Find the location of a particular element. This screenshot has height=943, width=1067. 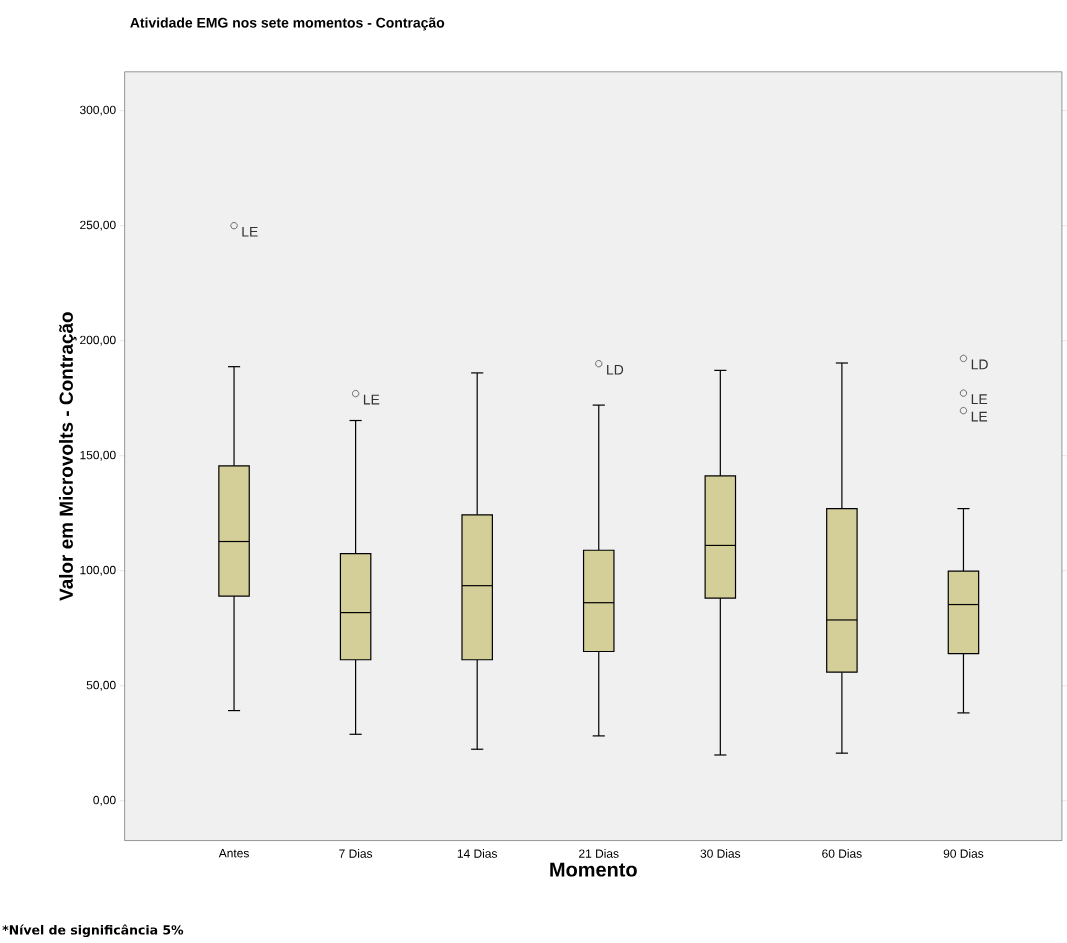

y-tick-label: 100,00 is located at coordinates (98, 570).